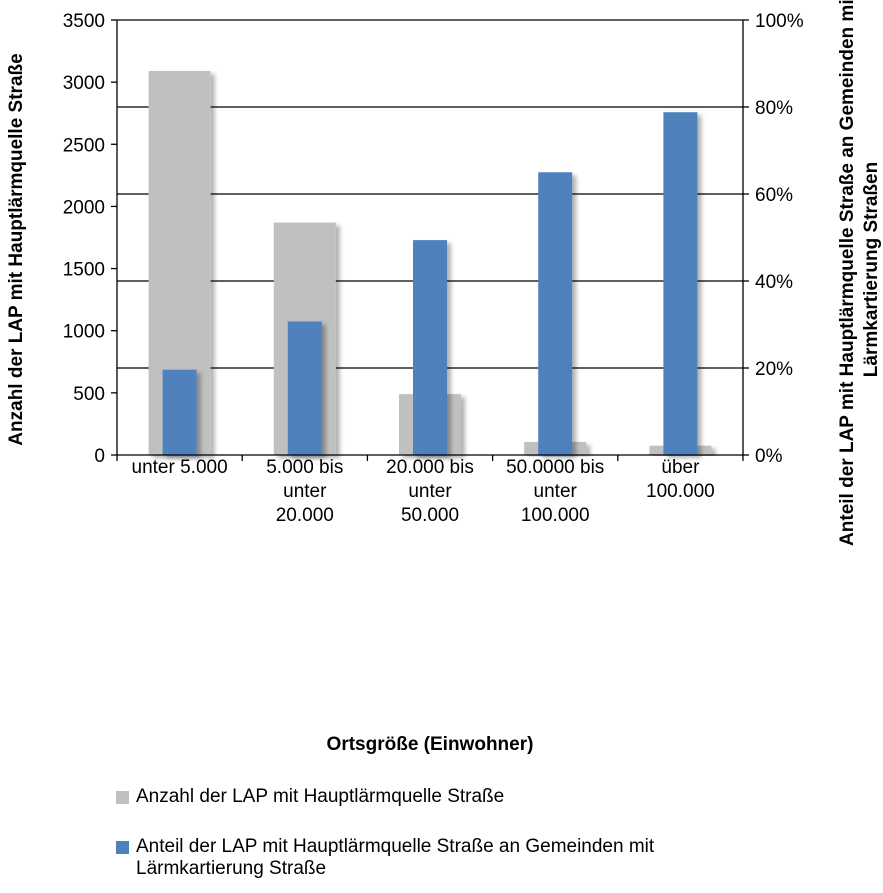 The height and width of the screenshot is (893, 883). Describe the element at coordinates (84, 21) in the screenshot. I see `left-tick-label: 3500` at that location.